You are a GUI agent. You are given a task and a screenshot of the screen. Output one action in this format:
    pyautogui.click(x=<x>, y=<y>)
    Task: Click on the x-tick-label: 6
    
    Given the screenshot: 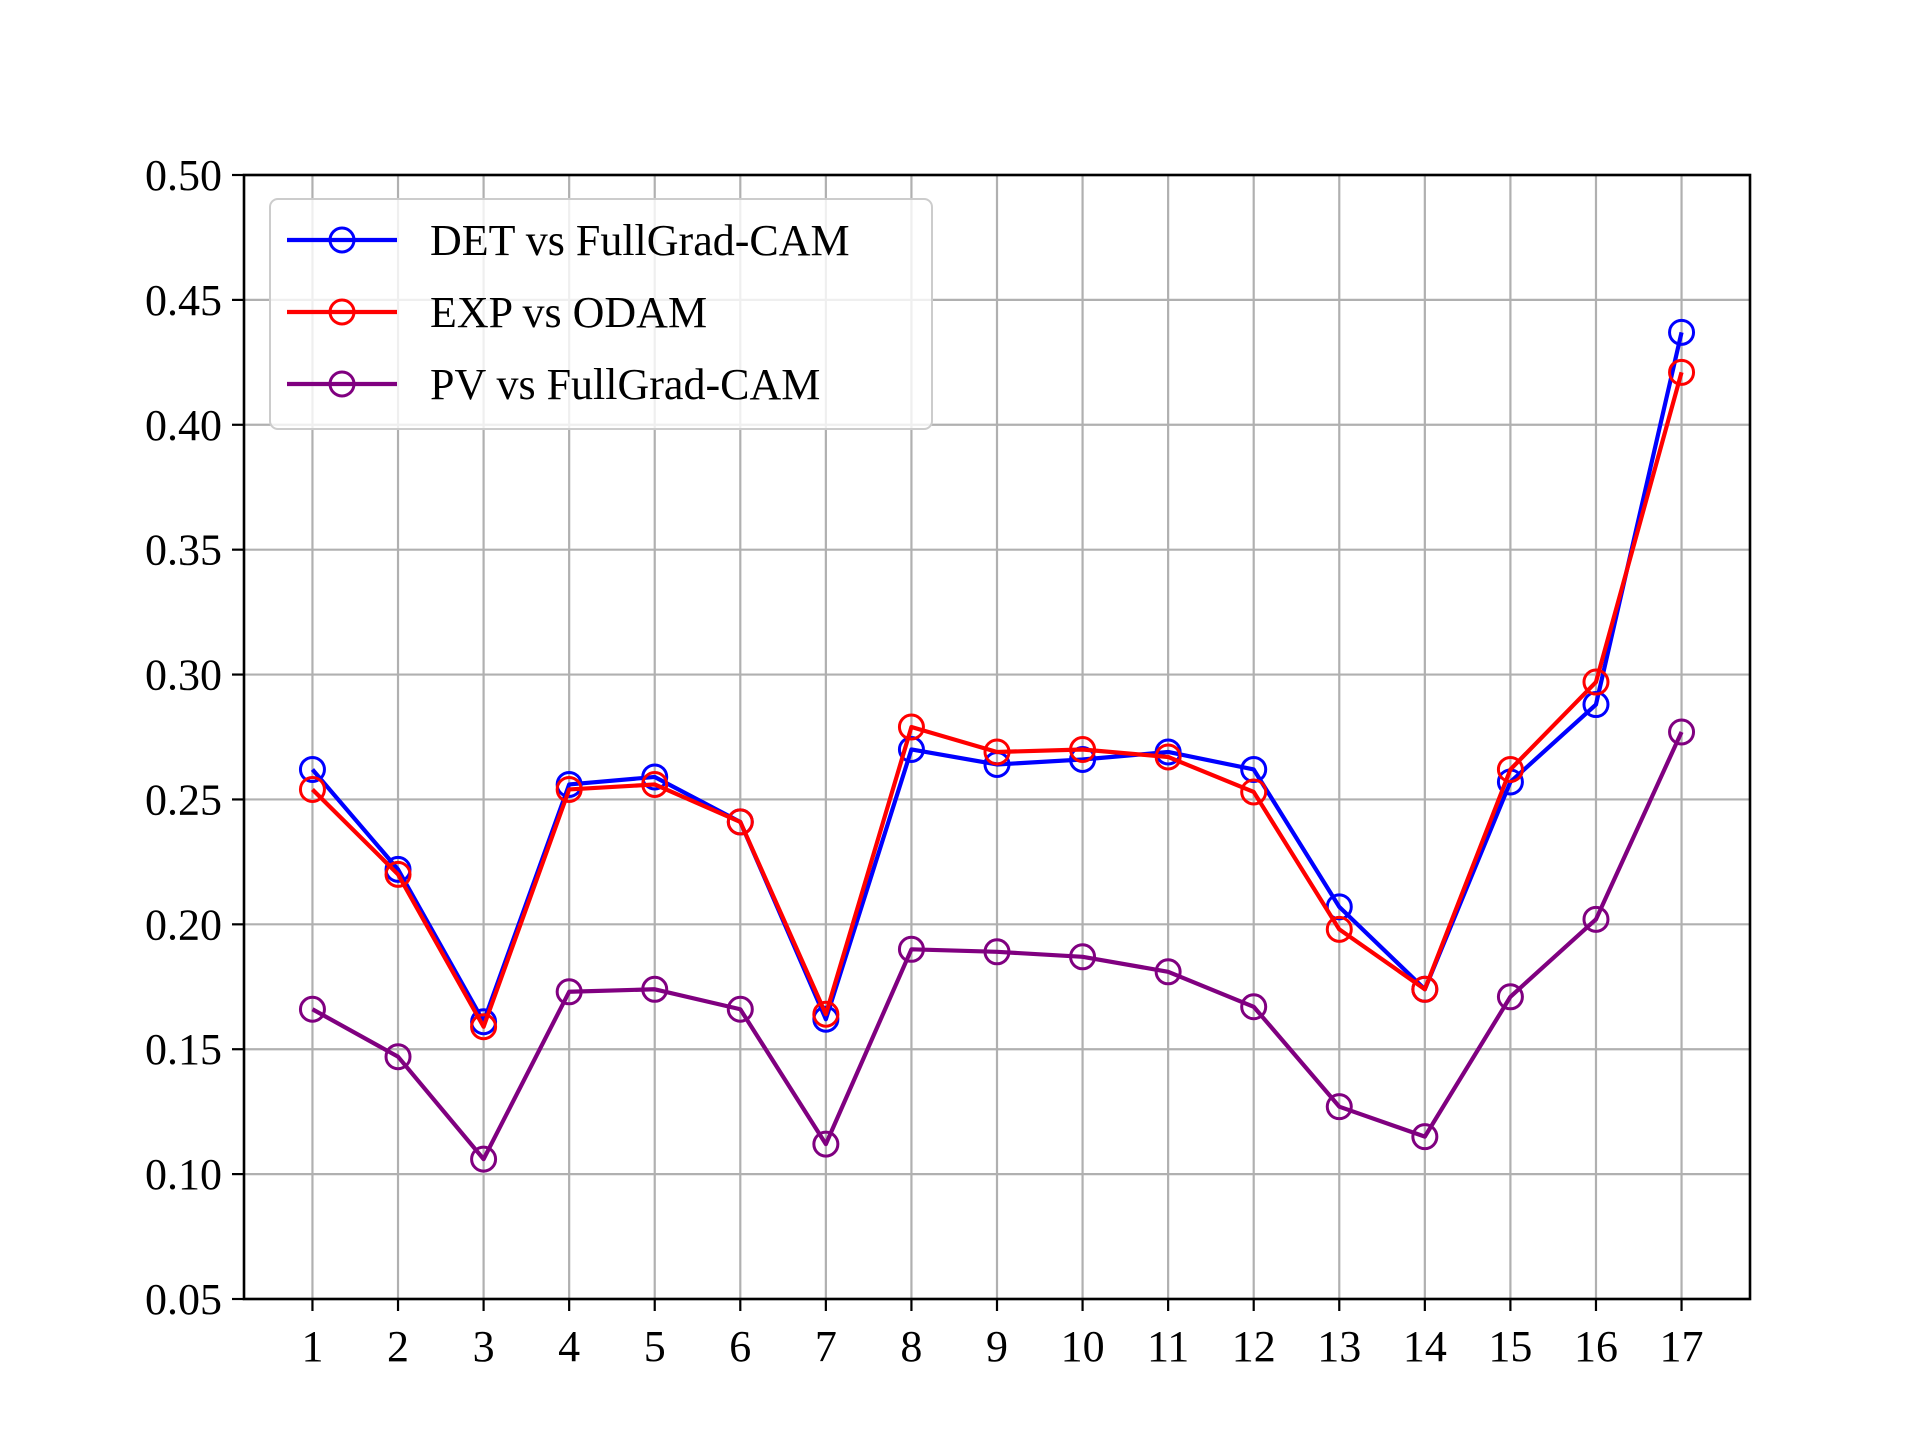 What is the action you would take?
    pyautogui.click(x=740, y=1346)
    